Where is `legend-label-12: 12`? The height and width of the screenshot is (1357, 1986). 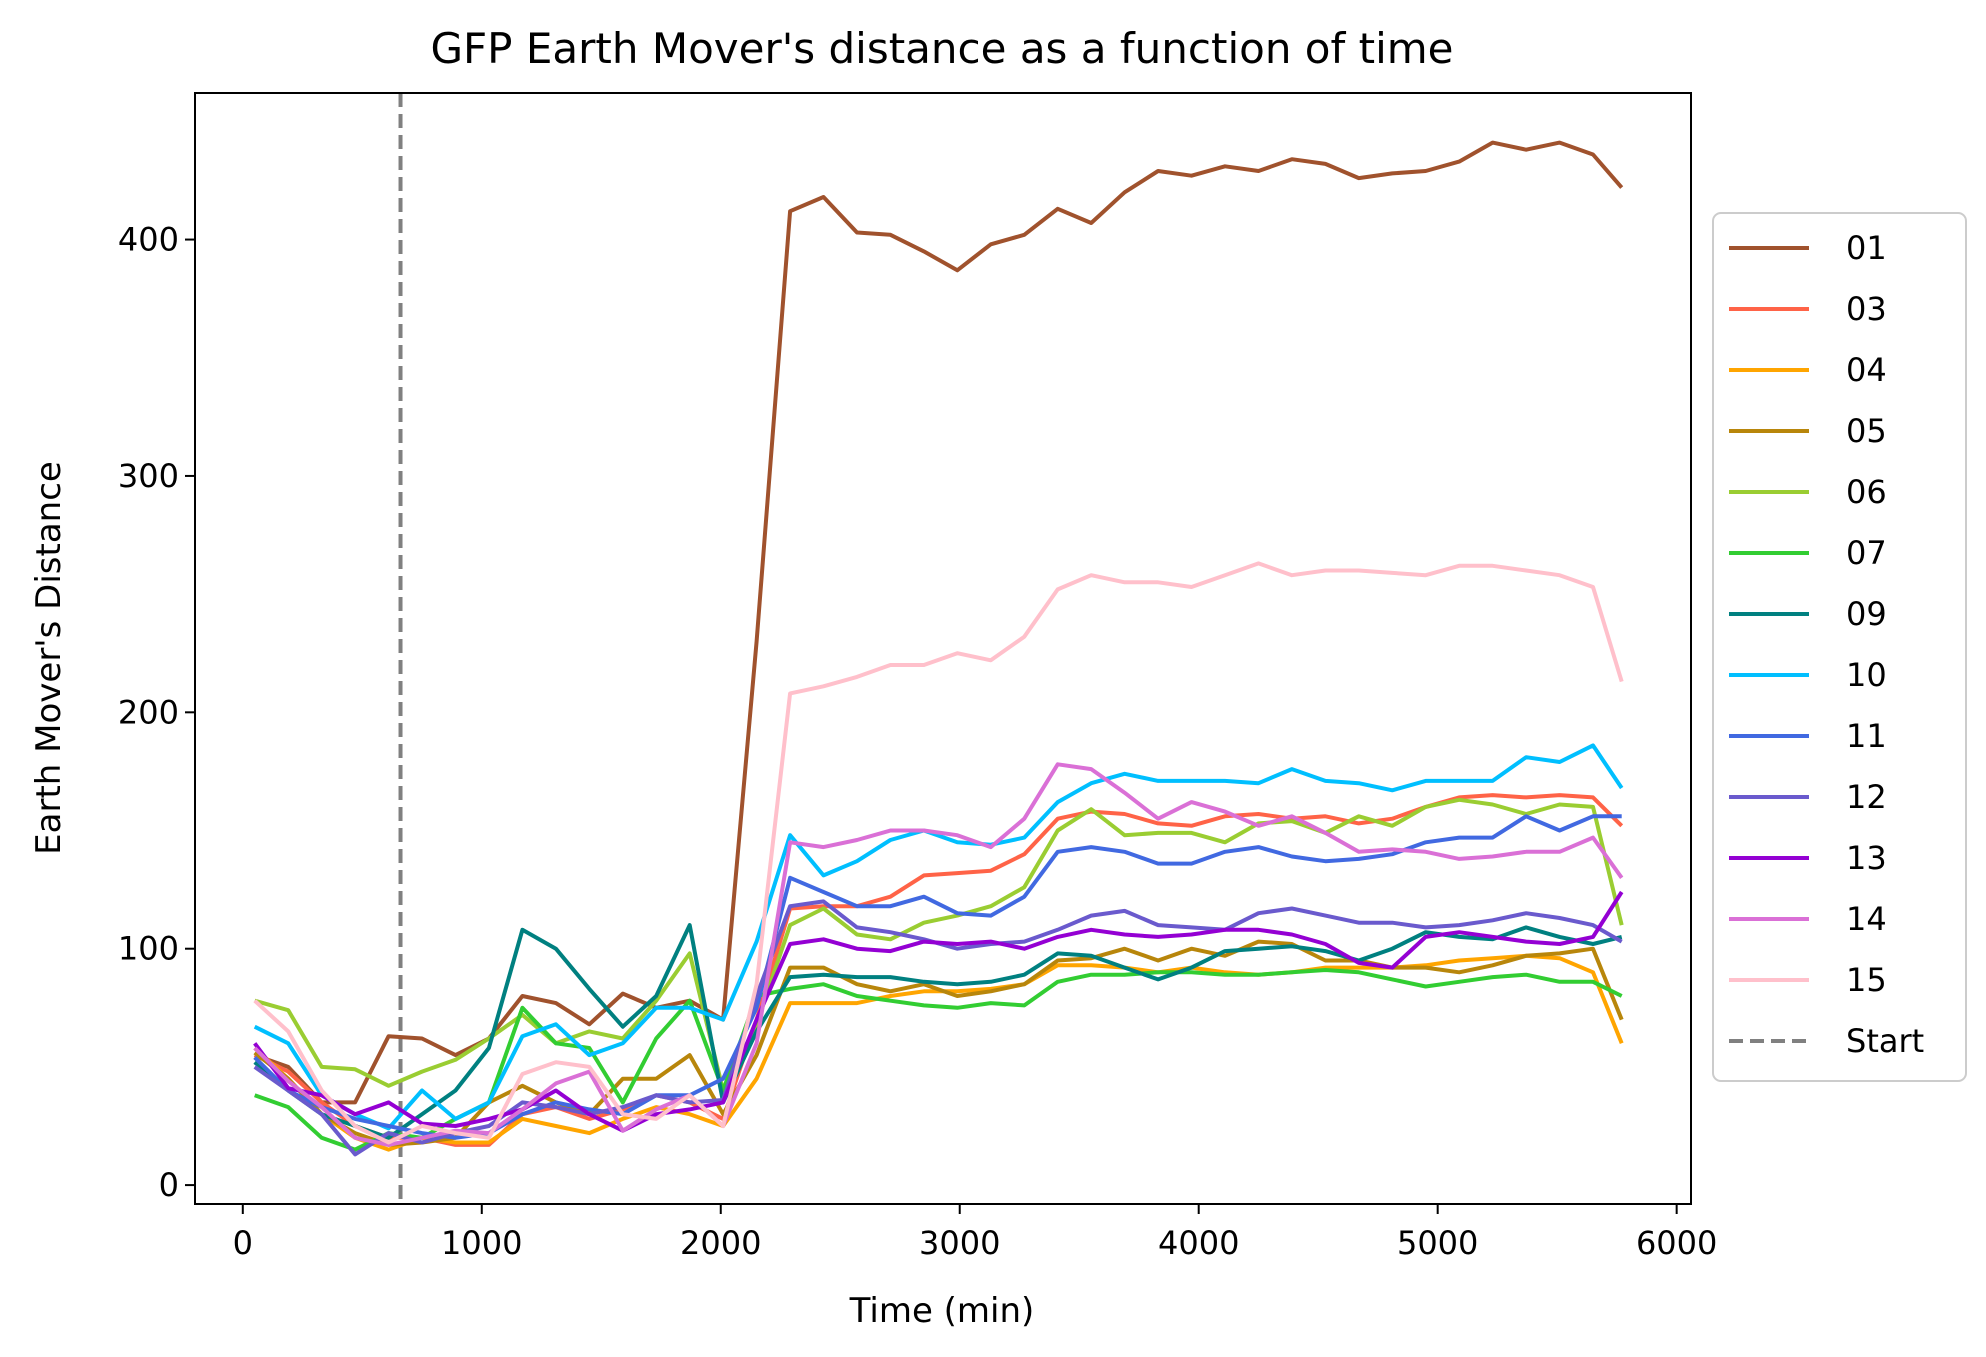
legend-label-12: 12 is located at coordinates (1866, 797).